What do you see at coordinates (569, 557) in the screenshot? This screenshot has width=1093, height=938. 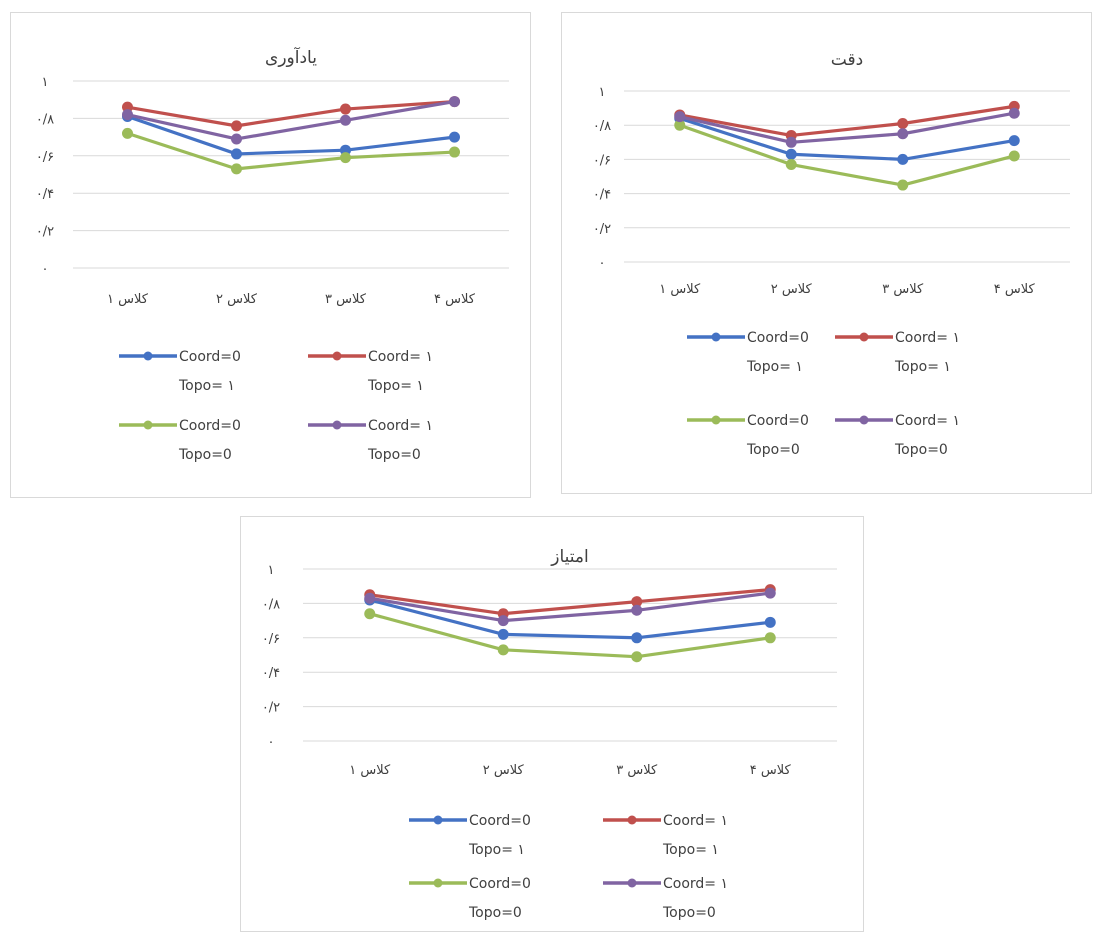 I see `chart-title: امتیاز` at bounding box center [569, 557].